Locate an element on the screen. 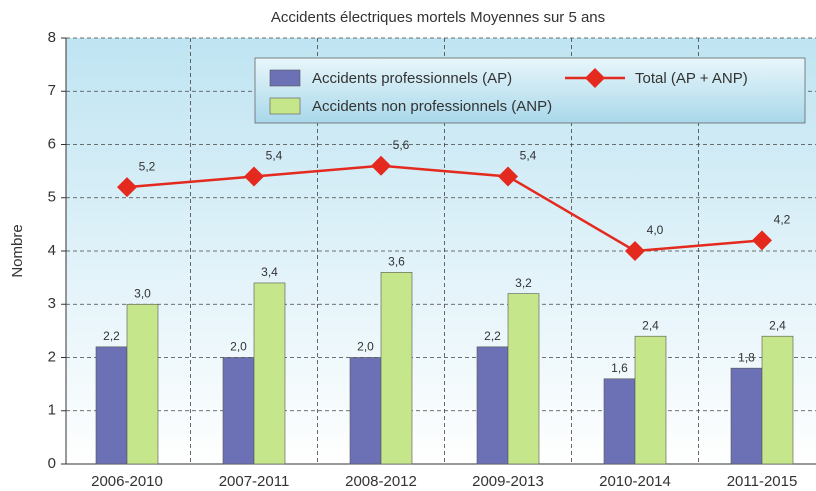 This screenshot has height=491, width=816. data-label: 4,0 is located at coordinates (655, 230).